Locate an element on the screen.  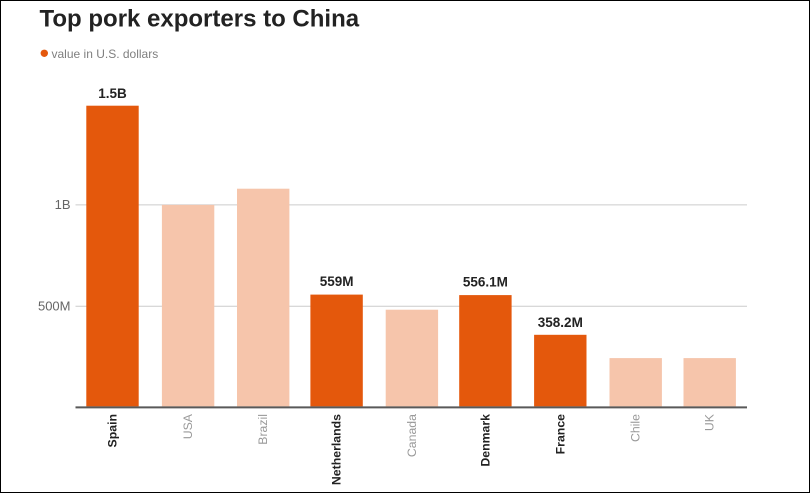
svg-text: 556.1M is located at coordinates (485, 282).